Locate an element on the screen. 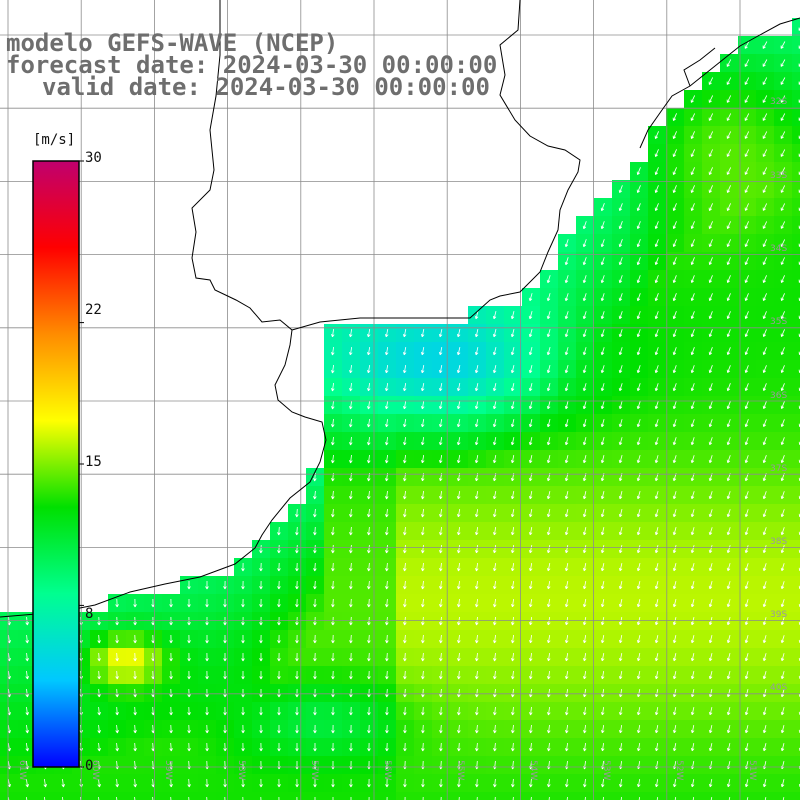  colorbar-gradient is located at coordinates (56, 464).